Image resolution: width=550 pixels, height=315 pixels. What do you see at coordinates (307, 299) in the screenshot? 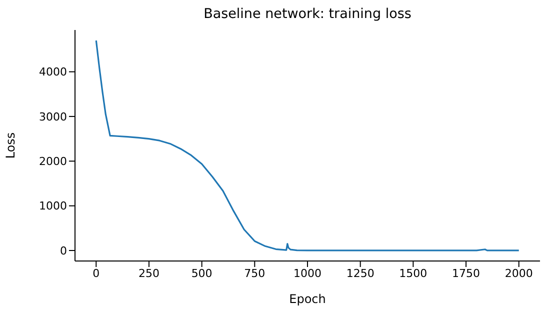
I see `x-axis-title: Epoch` at bounding box center [307, 299].